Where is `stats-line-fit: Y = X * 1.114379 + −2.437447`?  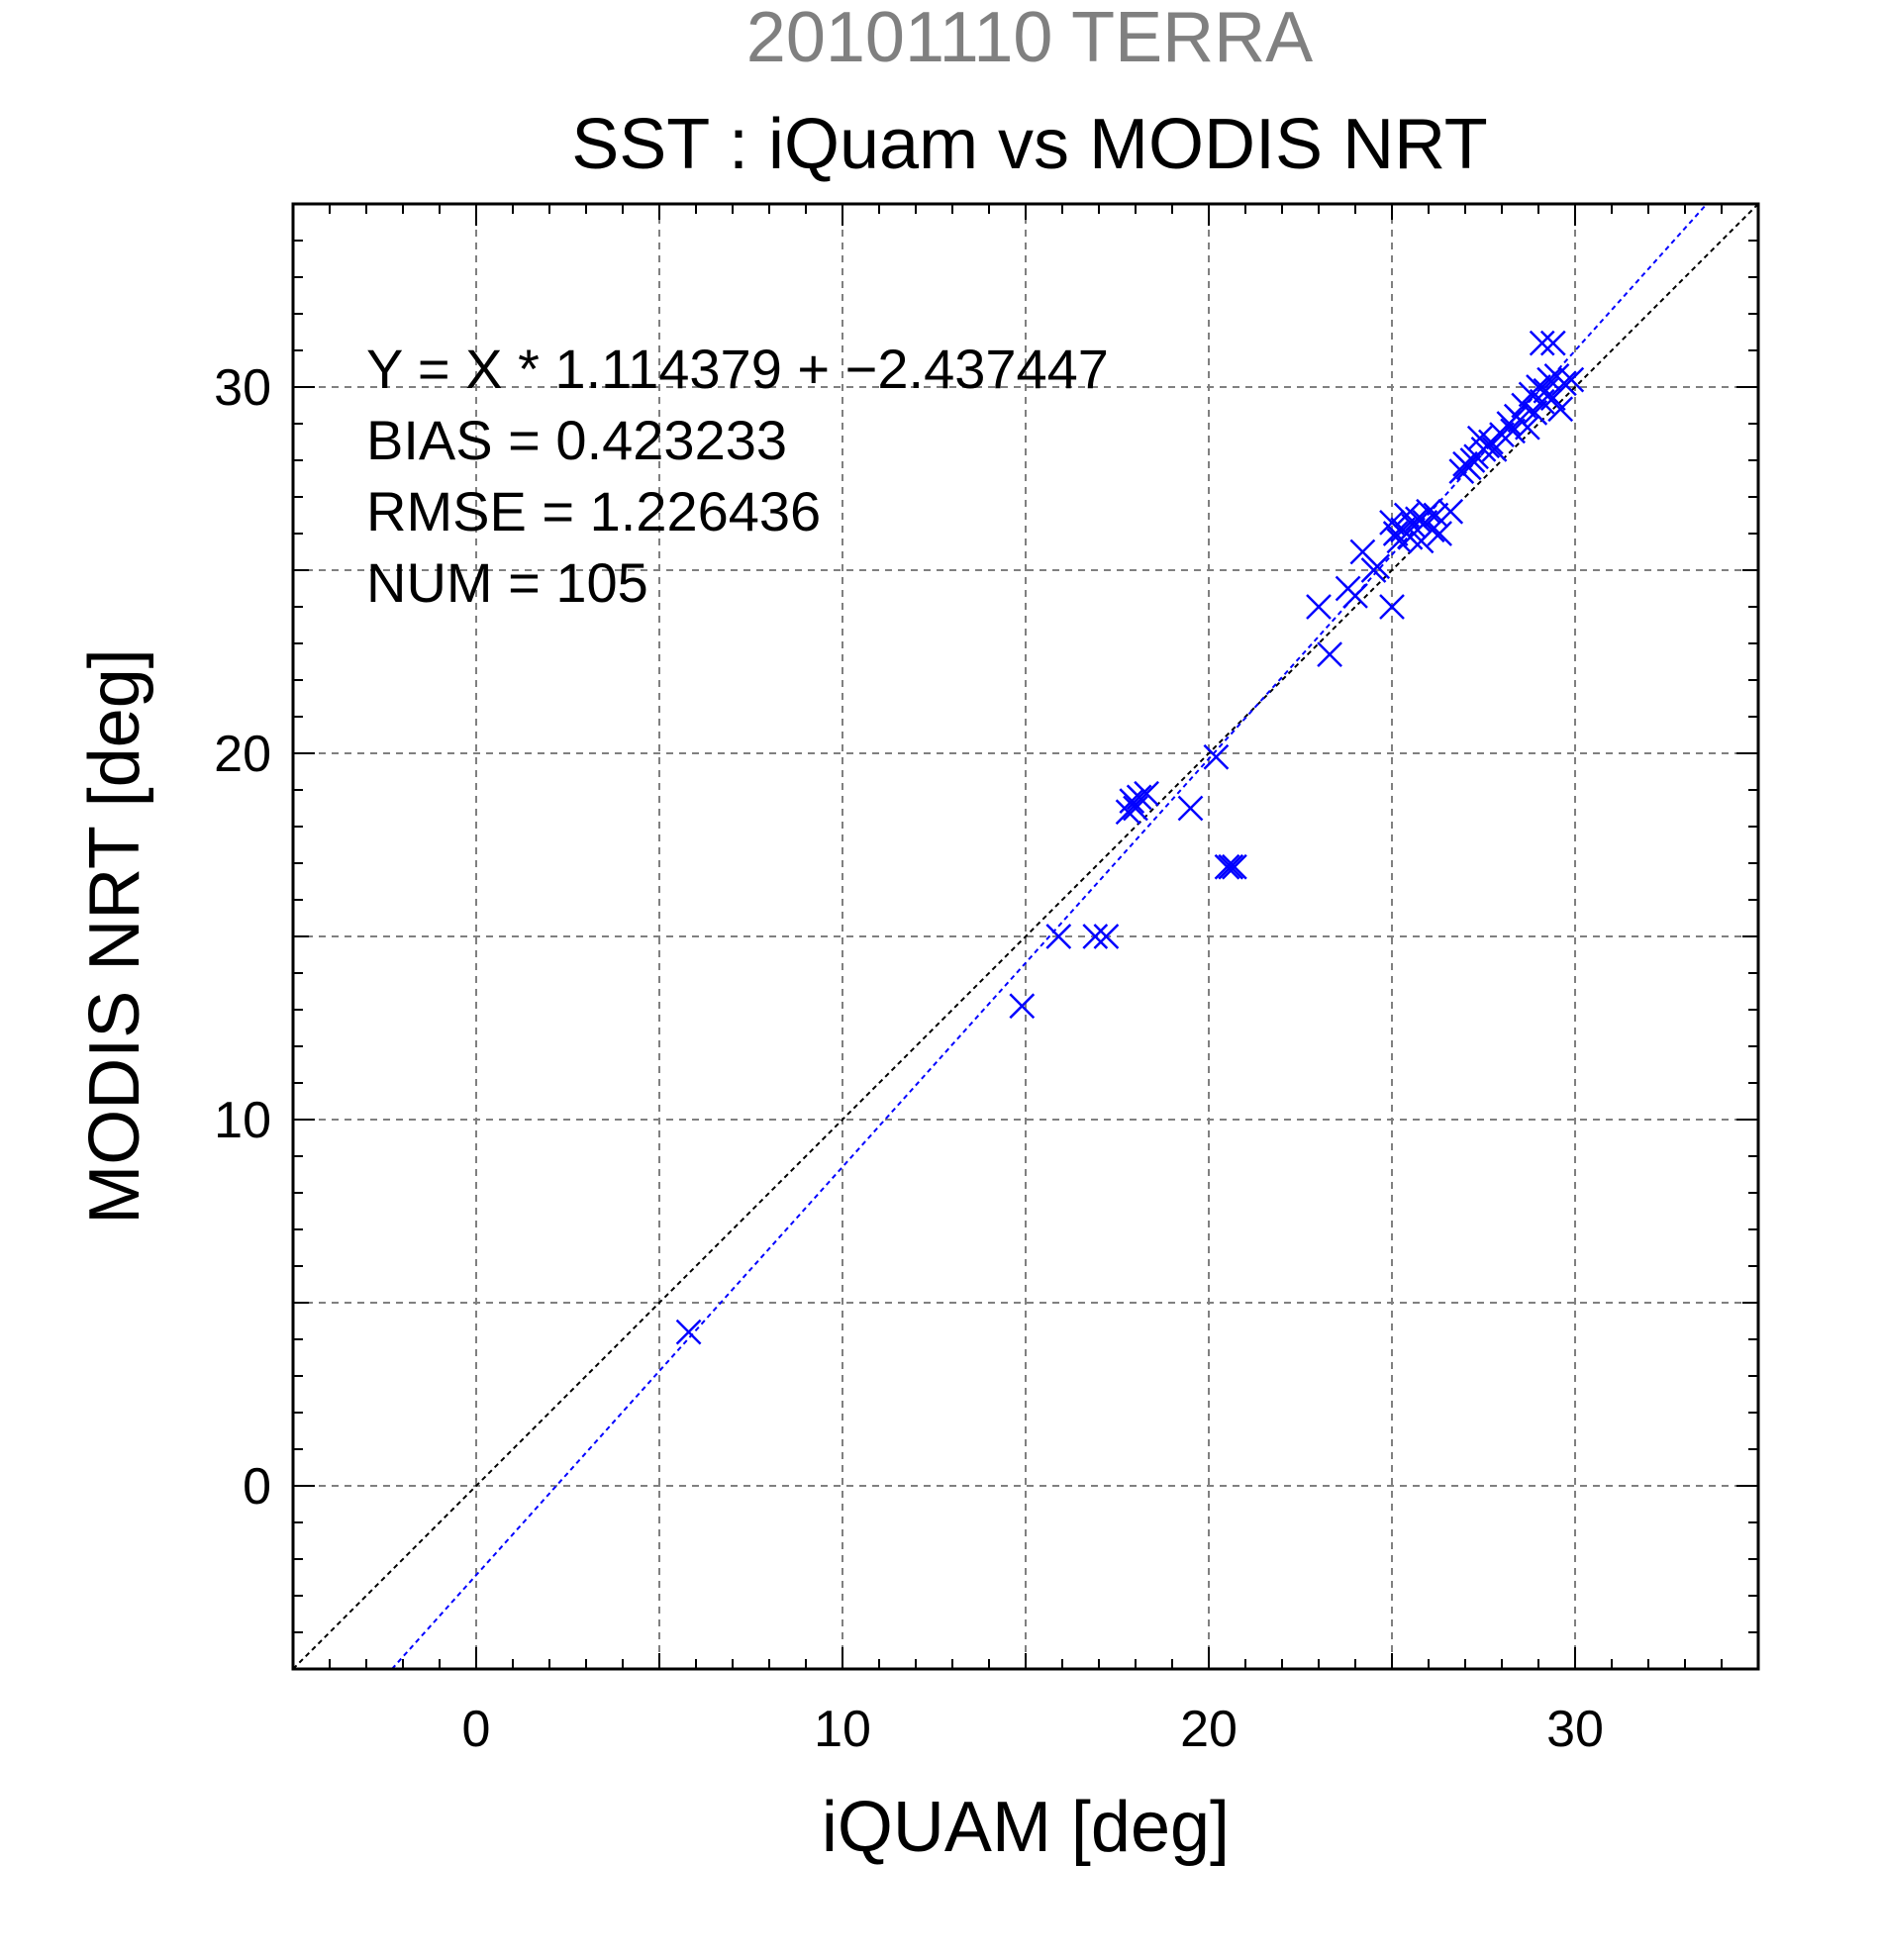 stats-line-fit: Y = X * 1.114379 + −2.437447 is located at coordinates (738, 369).